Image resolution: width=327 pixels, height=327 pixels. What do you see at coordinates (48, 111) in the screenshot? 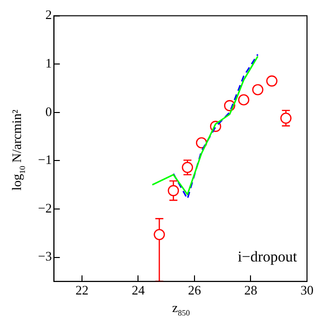
I see `y-tick-label: 0` at bounding box center [48, 111].